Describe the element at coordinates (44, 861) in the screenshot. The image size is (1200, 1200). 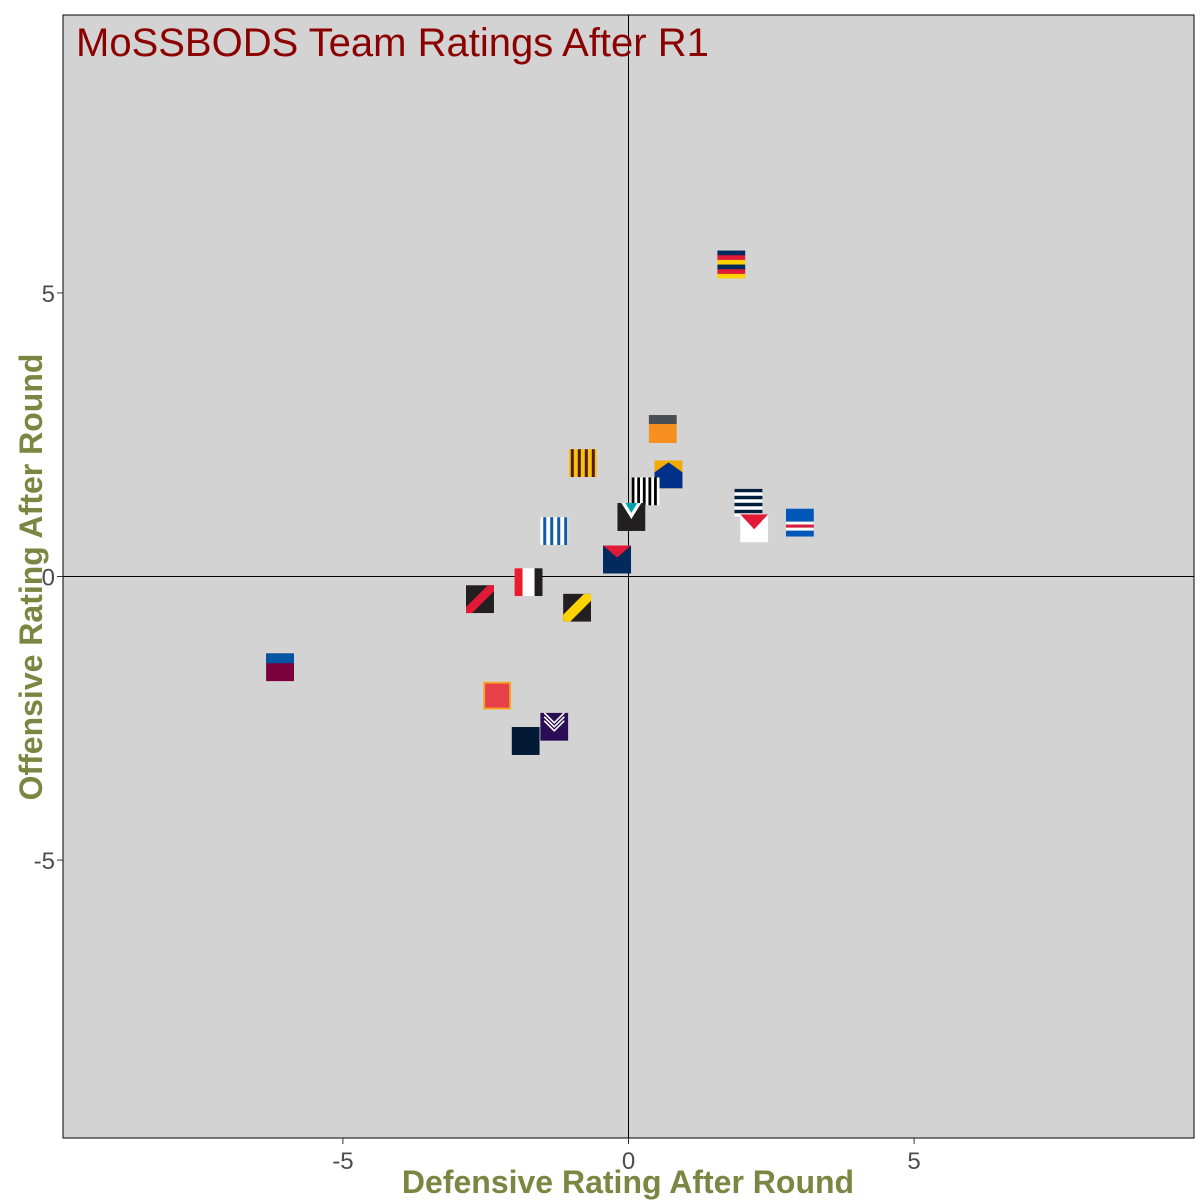
I see `y-tick-label: -5` at that location.